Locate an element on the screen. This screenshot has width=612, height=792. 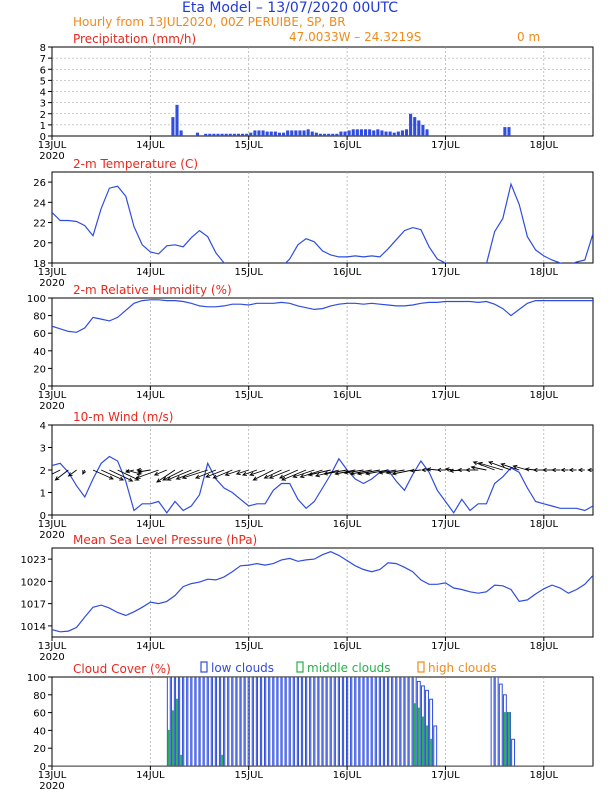
header-coords: 47.0033W – 24.3219S is located at coordinates (355, 37).